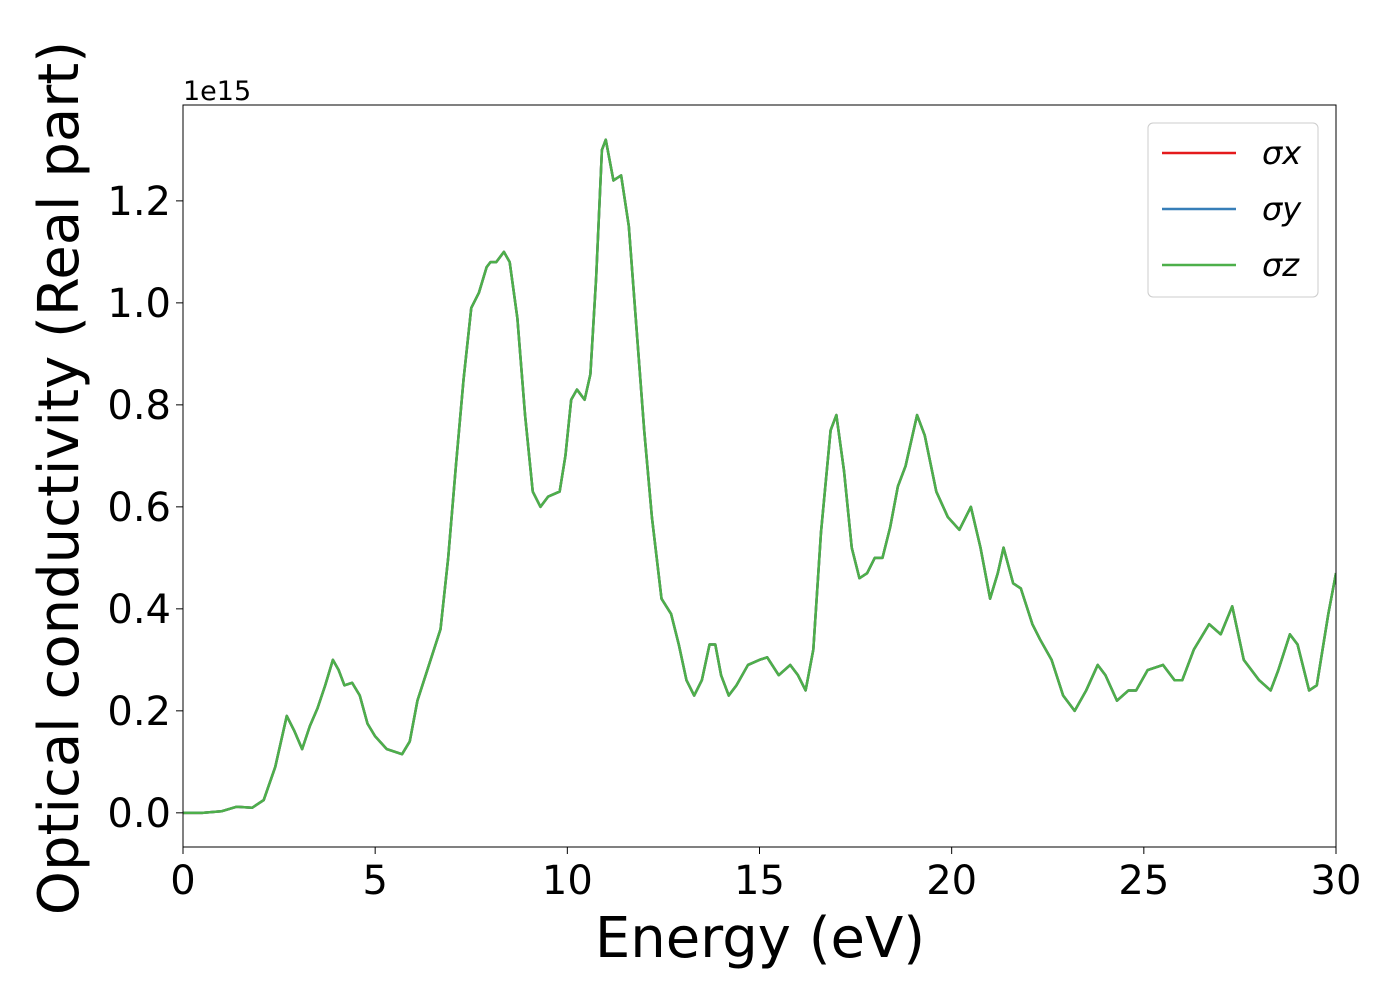  What do you see at coordinates (139, 610) in the screenshot?
I see `y-tick-label: 0.4` at bounding box center [139, 610].